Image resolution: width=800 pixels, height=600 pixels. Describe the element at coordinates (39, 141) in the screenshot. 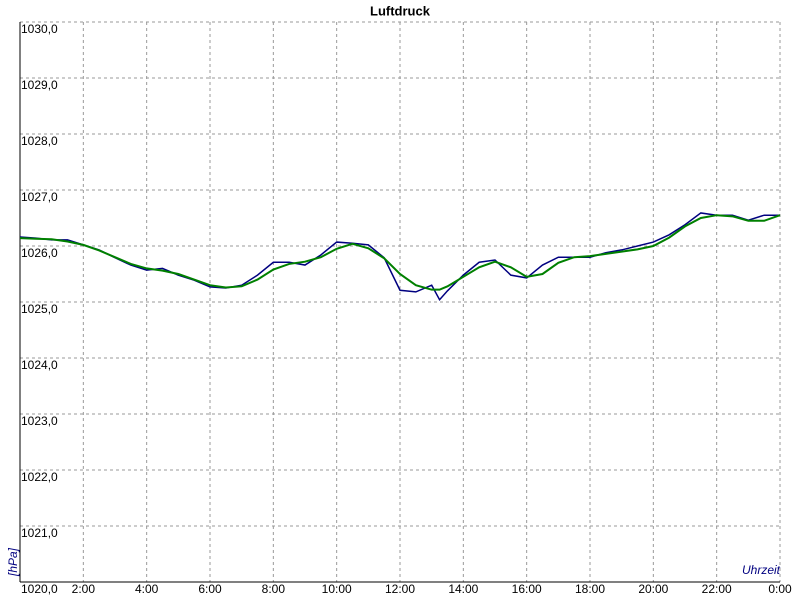

I see `y-tick-label: 1028,0` at that location.